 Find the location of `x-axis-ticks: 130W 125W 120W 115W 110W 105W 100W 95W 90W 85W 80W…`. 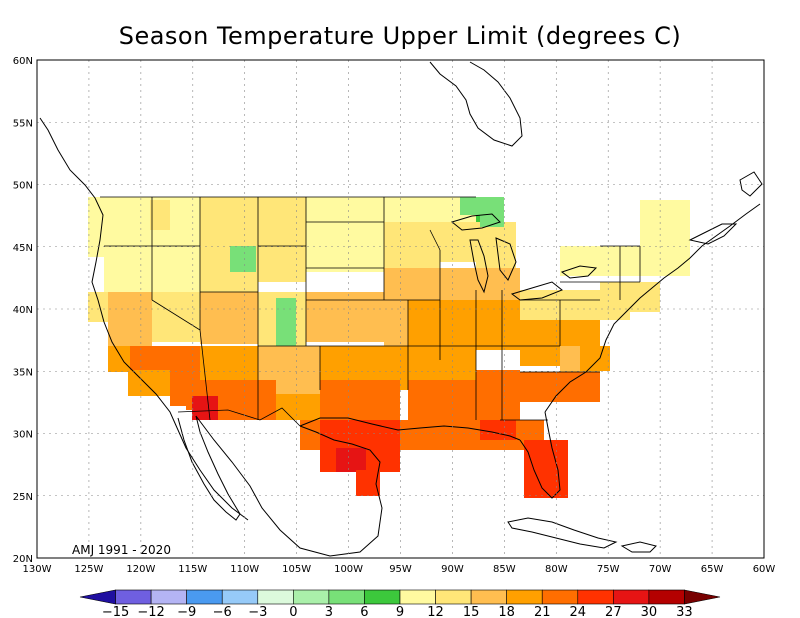

x-axis-ticks: 130W 125W 120W 115W 110W 105W 100W 95W 90W 85W 80W… is located at coordinates (399, 569).